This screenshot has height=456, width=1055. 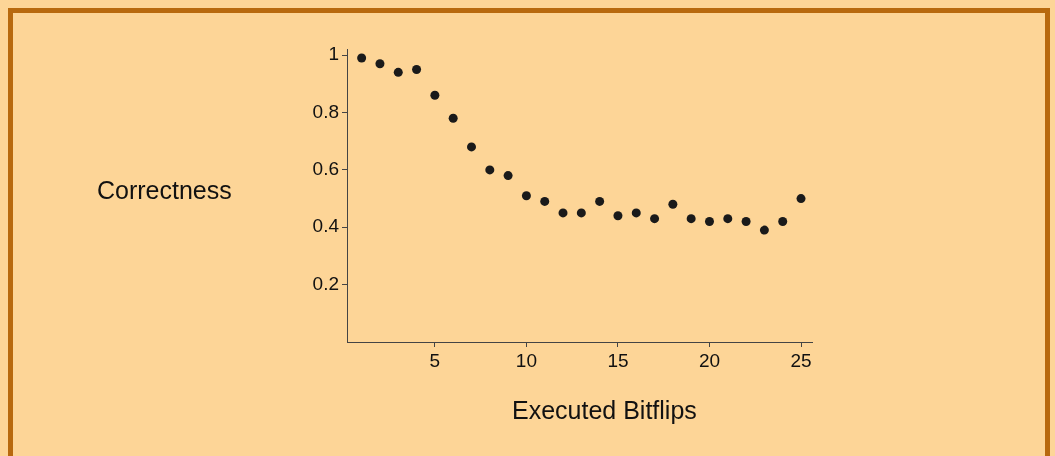 I want to click on y-tick-label: 0.8, so click(x=325, y=111).